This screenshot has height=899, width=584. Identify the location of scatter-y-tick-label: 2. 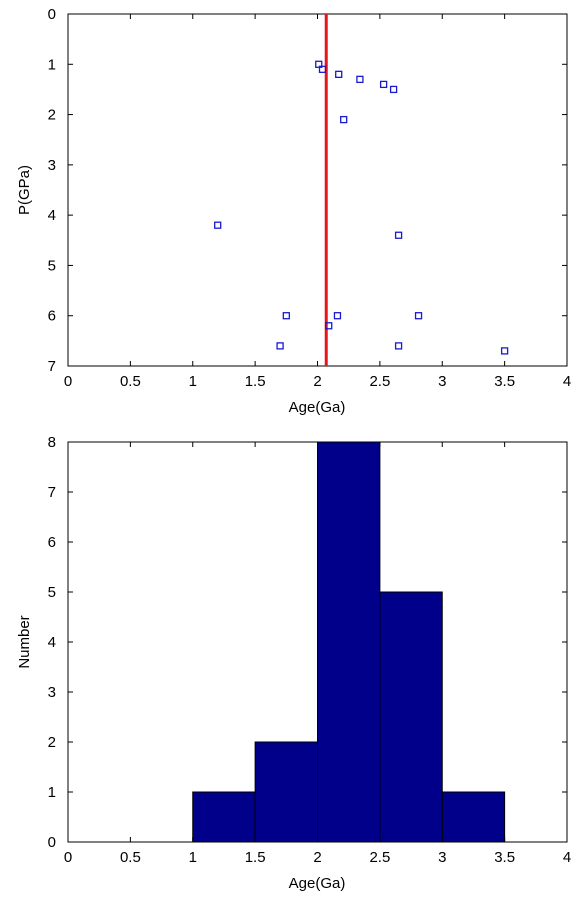
(52, 115).